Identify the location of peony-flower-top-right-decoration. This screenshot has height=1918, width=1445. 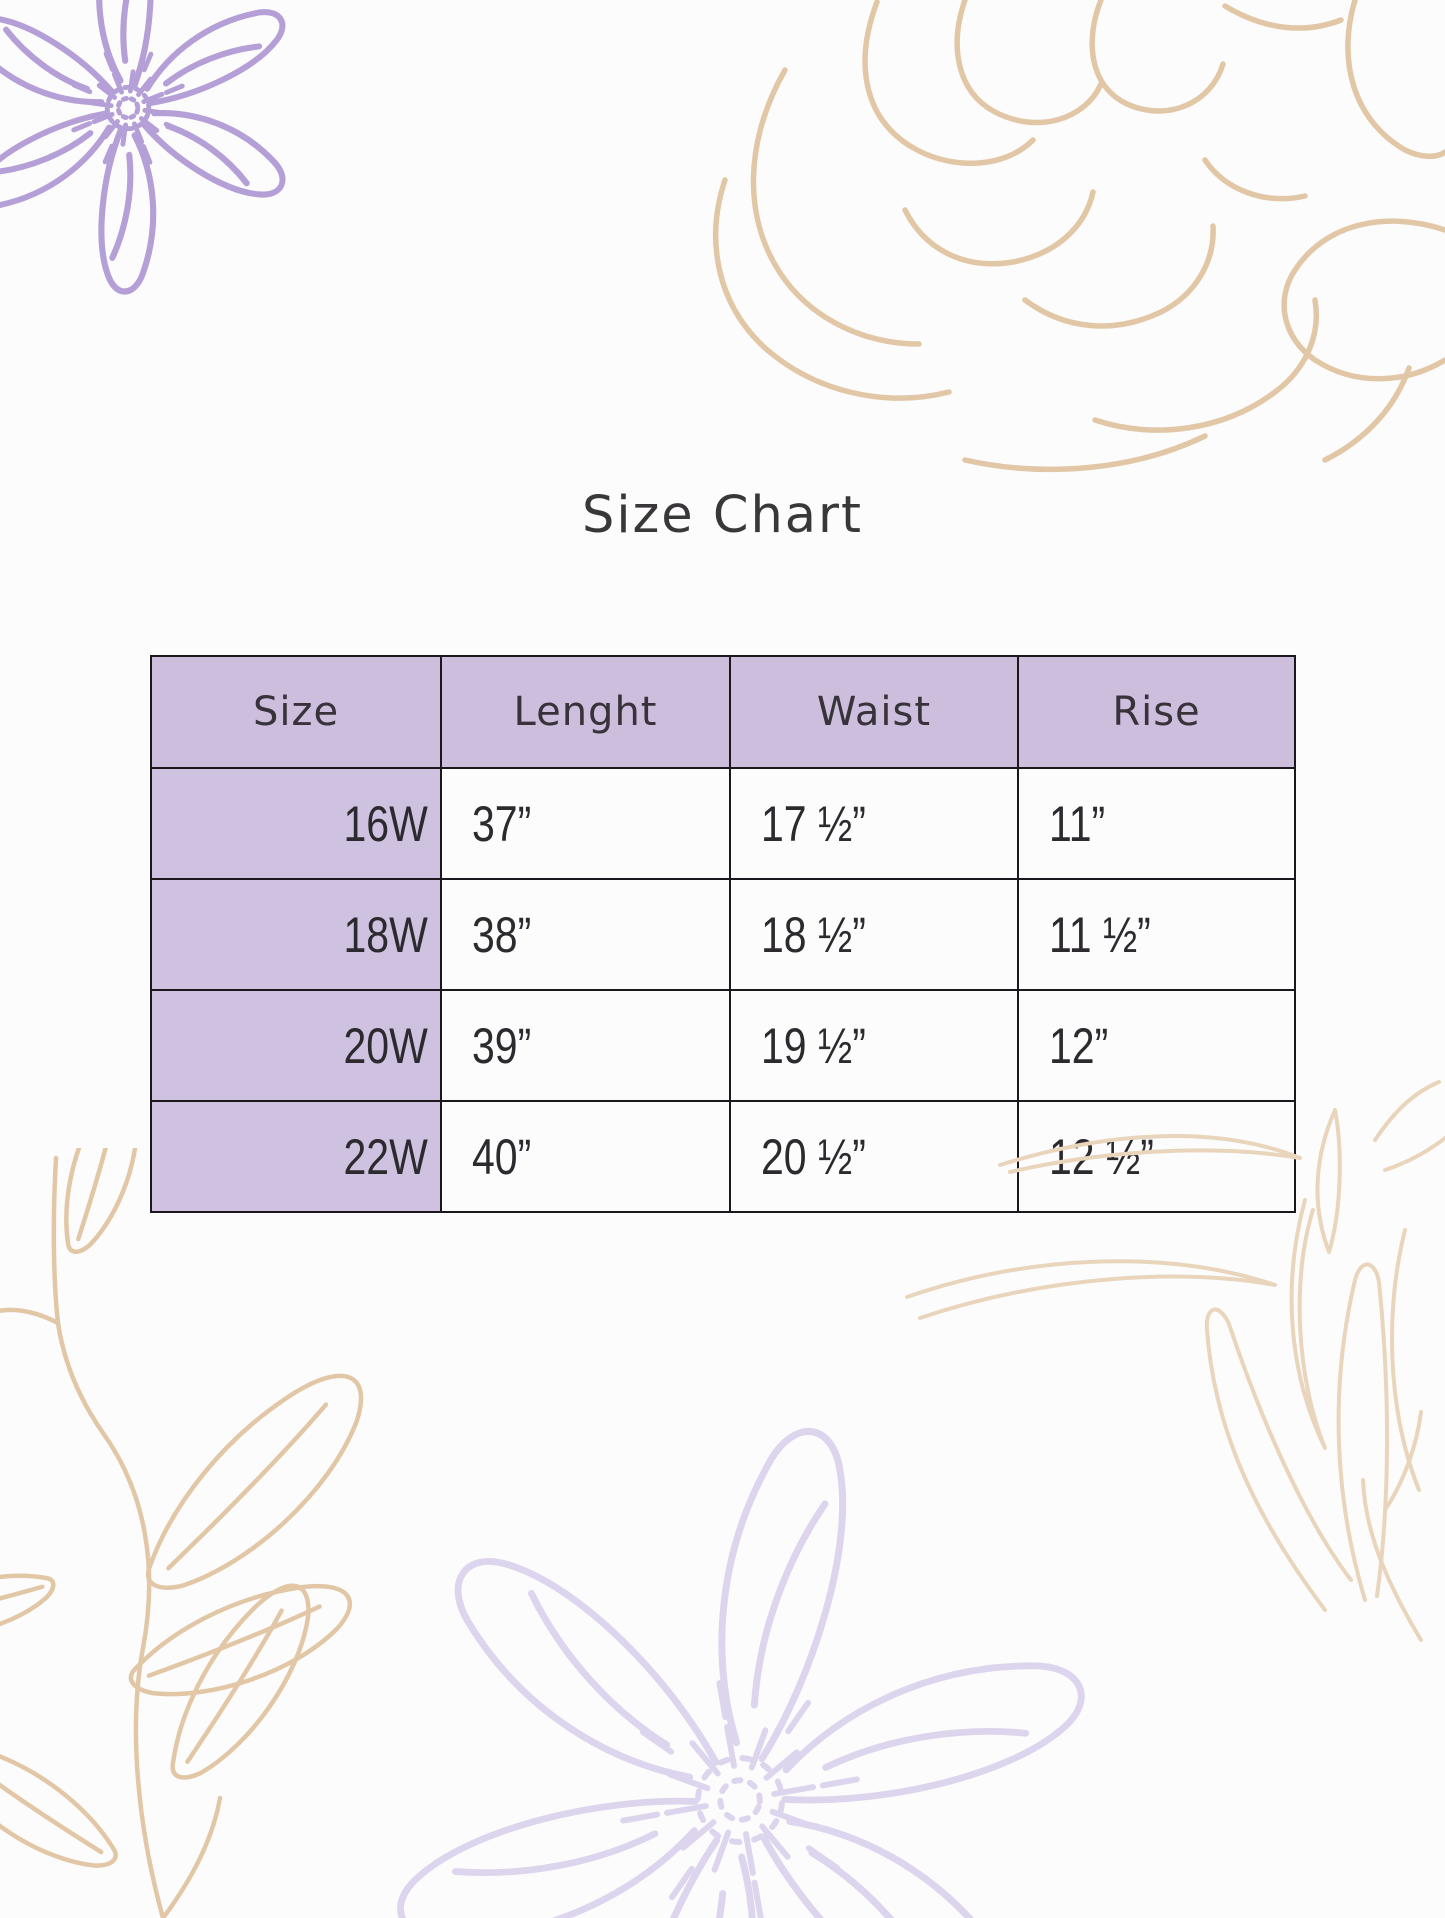
(1079, 236).